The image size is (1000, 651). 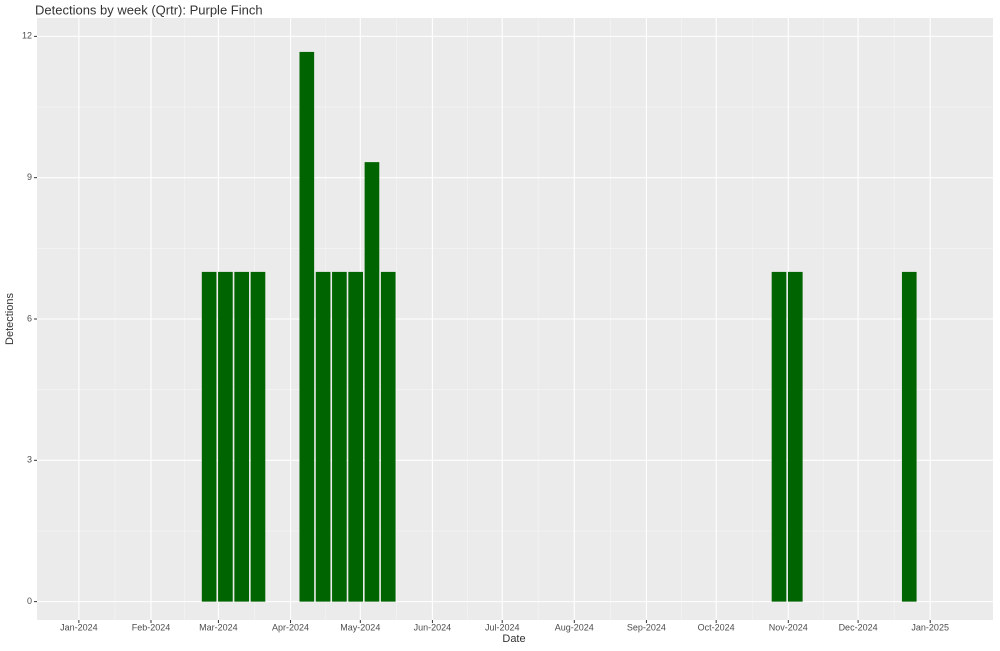 I want to click on x-tick-label: Dec-2024, so click(x=858, y=627).